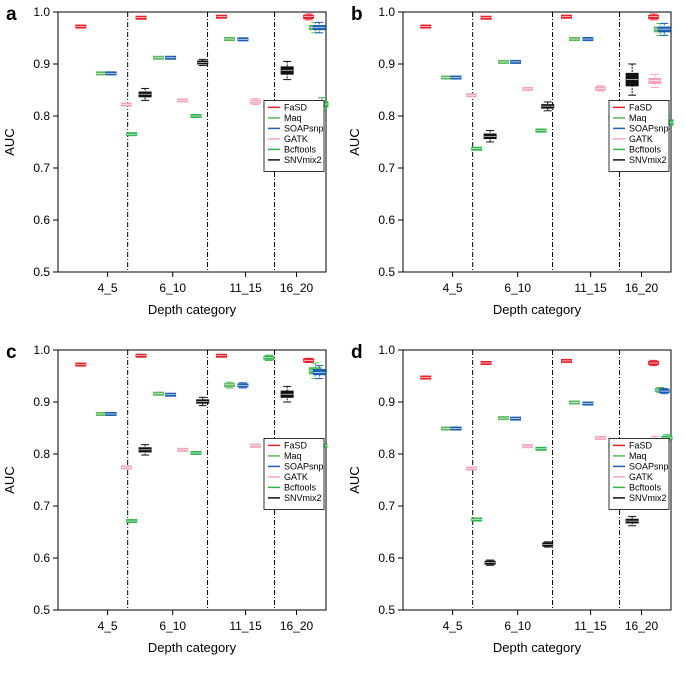 The height and width of the screenshot is (674, 685). I want to click on panel-label: b, so click(357, 14).